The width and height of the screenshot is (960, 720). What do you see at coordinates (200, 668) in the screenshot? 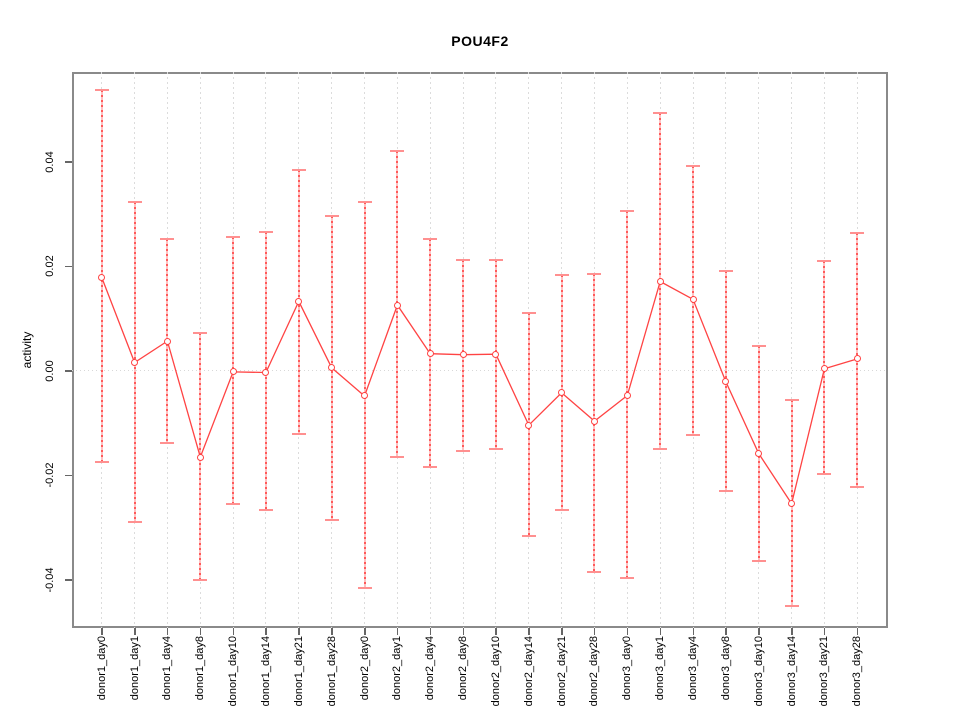
I see `x-tick-label: donor1_day8` at bounding box center [200, 668].